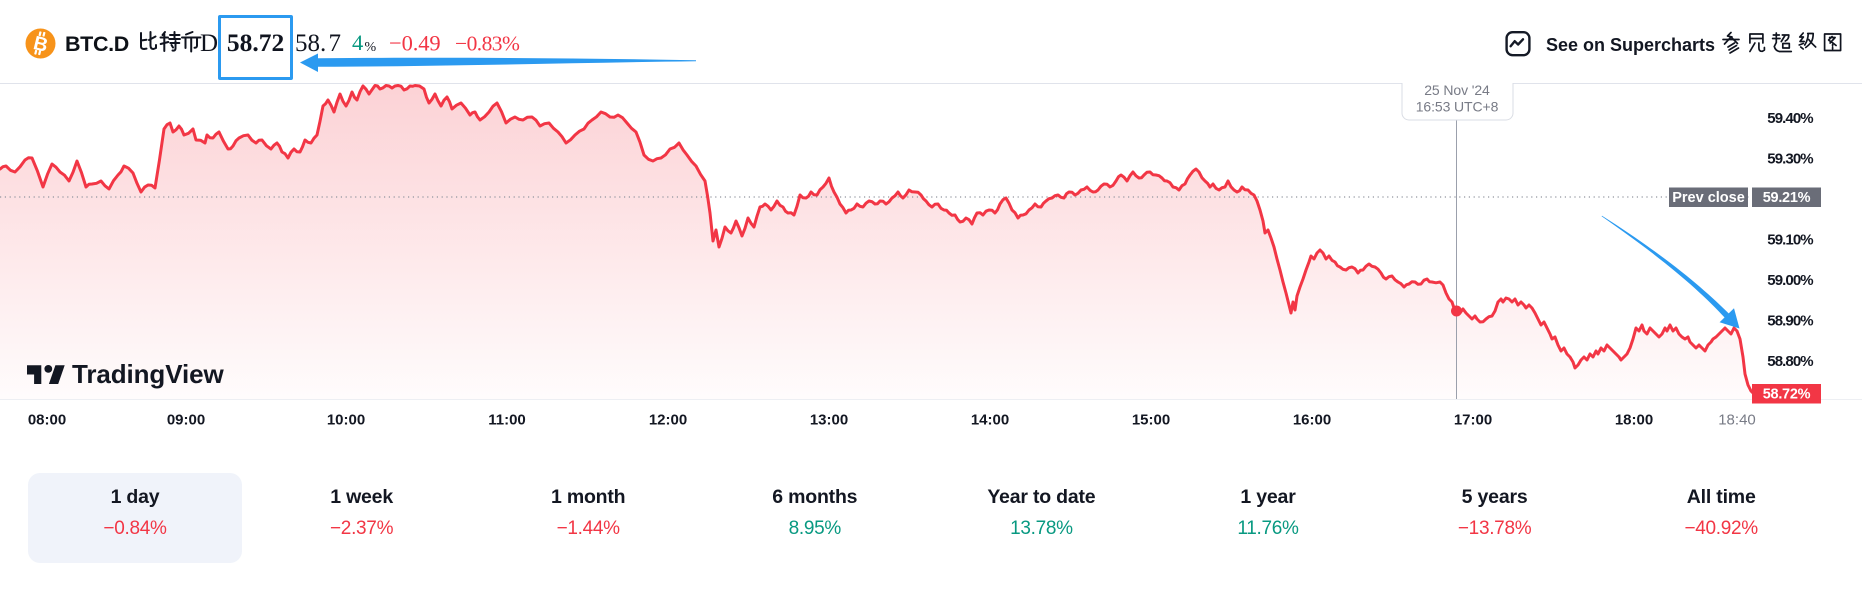  What do you see at coordinates (1790, 321) in the screenshot?
I see `svg-text: 58.90%` at bounding box center [1790, 321].